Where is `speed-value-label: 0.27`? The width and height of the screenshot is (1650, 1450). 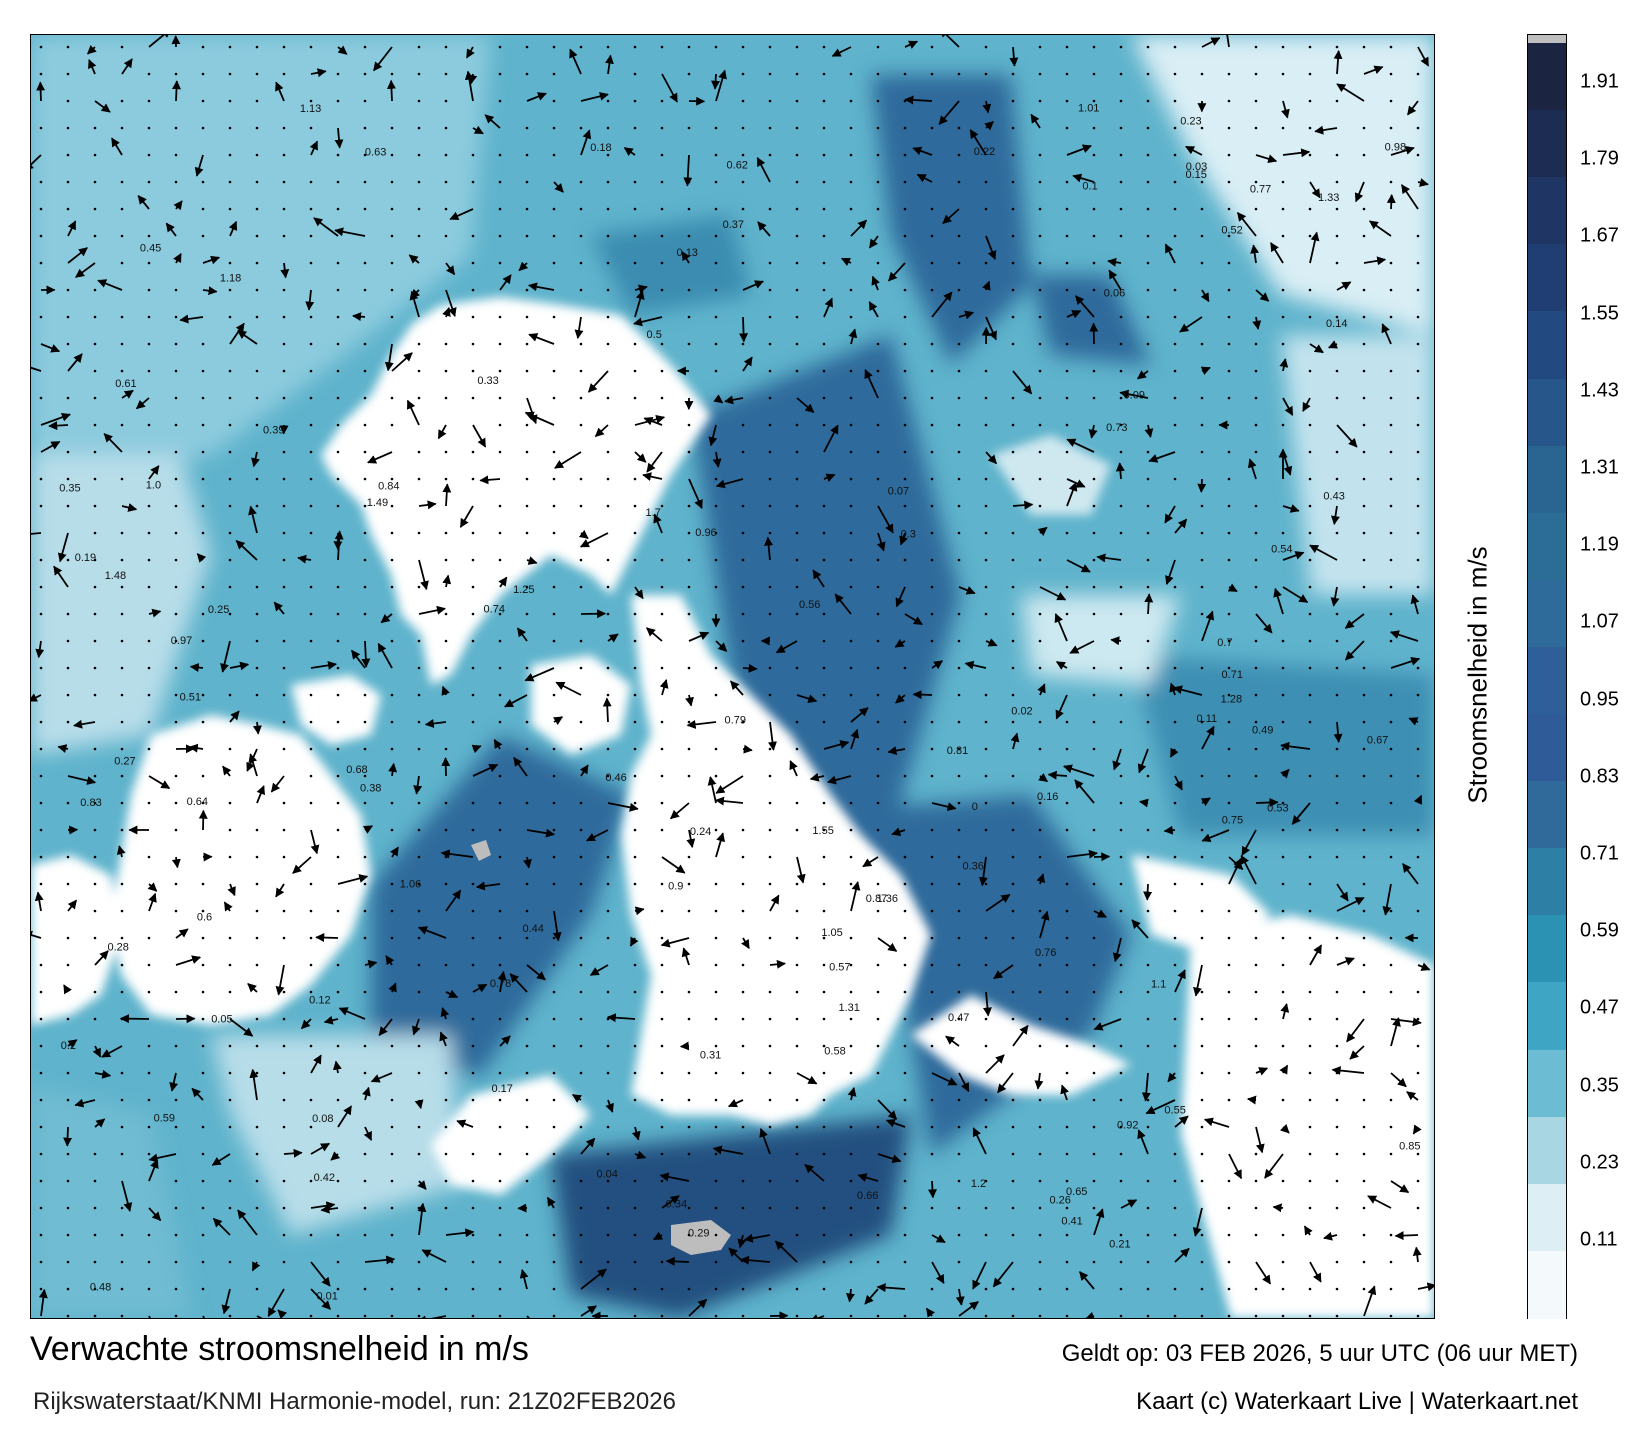
speed-value-label: 0.27 is located at coordinates (124, 761).